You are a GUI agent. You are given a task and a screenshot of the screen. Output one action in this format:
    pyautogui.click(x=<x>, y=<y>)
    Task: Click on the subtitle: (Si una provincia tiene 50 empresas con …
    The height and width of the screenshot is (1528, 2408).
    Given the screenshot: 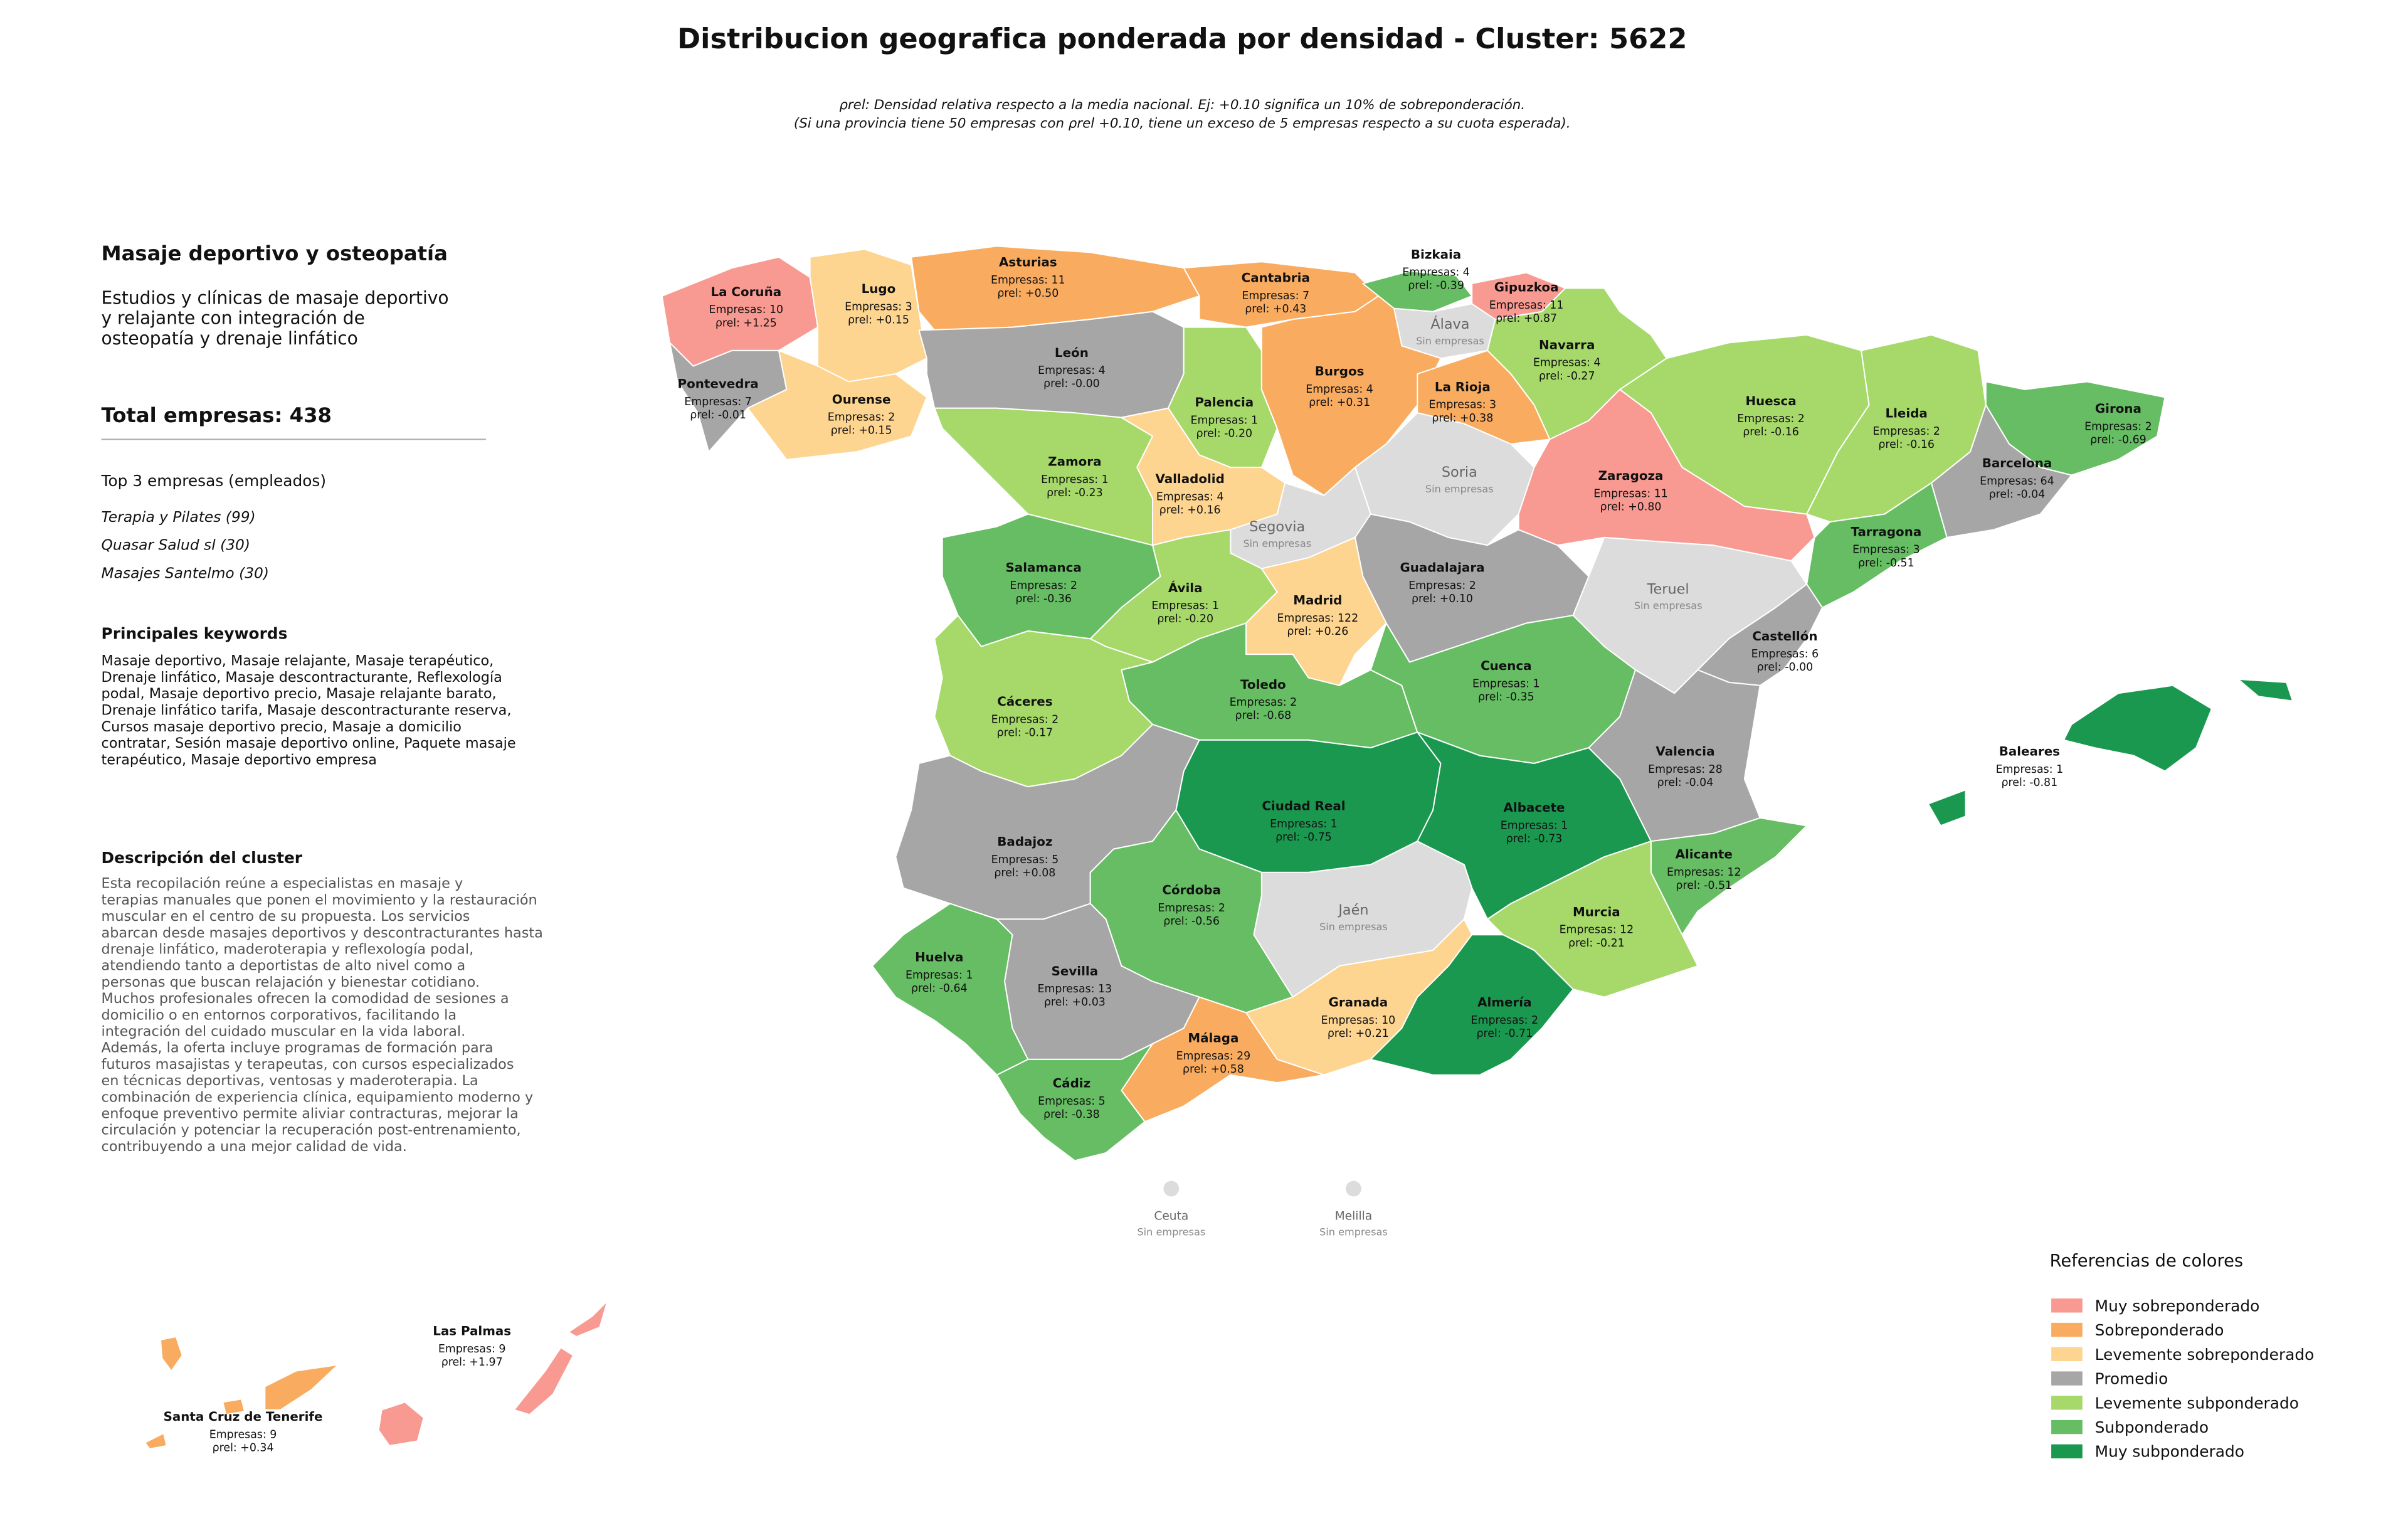 What is the action you would take?
    pyautogui.click(x=1182, y=124)
    